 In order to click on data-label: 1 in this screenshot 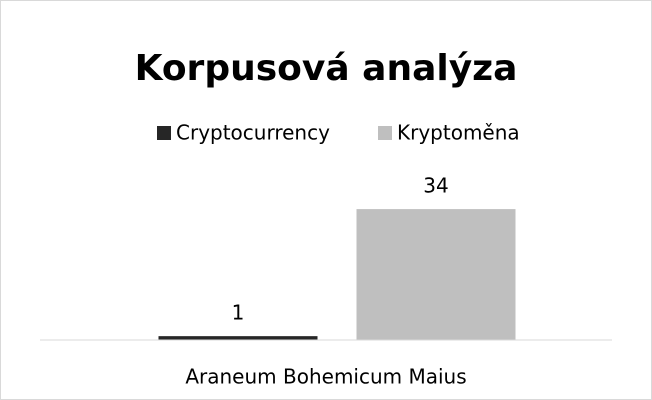, I will do `click(238, 313)`.